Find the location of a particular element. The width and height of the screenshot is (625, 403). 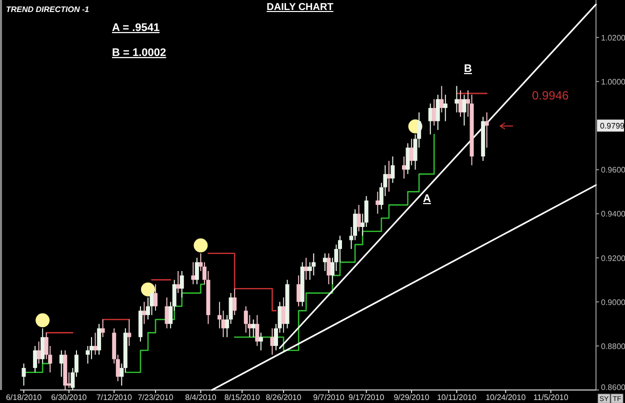

x-tick-label: 7/23/2010 is located at coordinates (156, 397).